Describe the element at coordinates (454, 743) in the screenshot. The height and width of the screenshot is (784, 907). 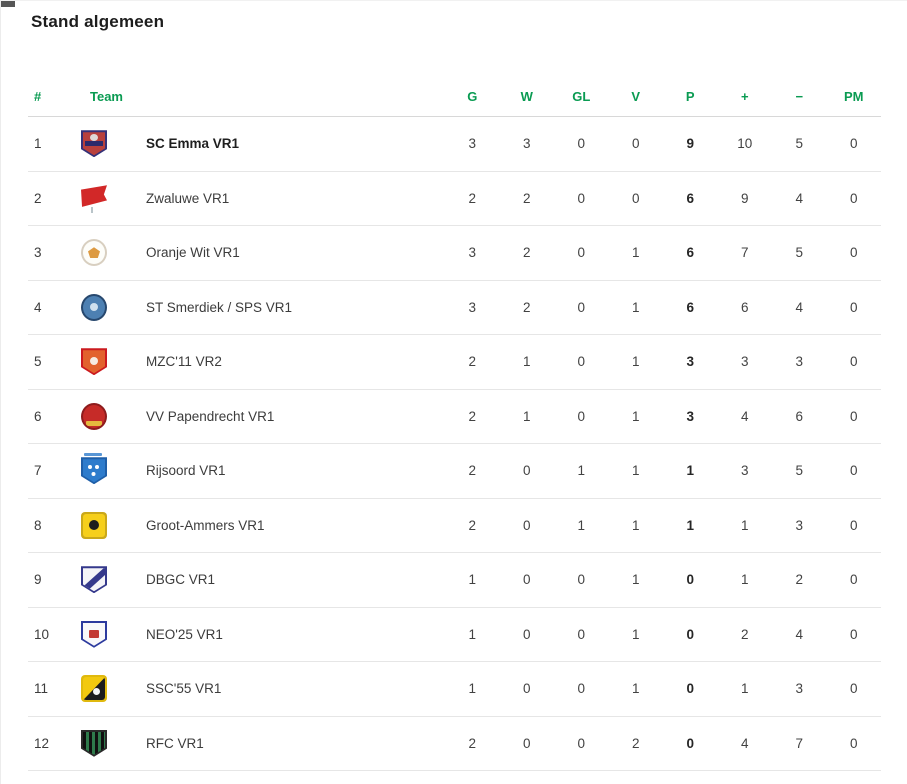
I see `table-row: 12 RFC VR1 2 0 0 2 0 4 7 0` at that location.